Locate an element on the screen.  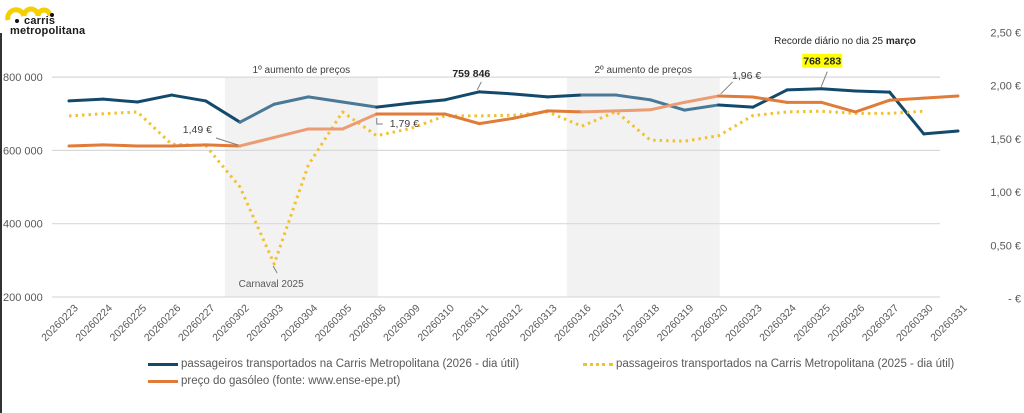
record-text: Recorde diário no dia 25 is located at coordinates (830, 41).